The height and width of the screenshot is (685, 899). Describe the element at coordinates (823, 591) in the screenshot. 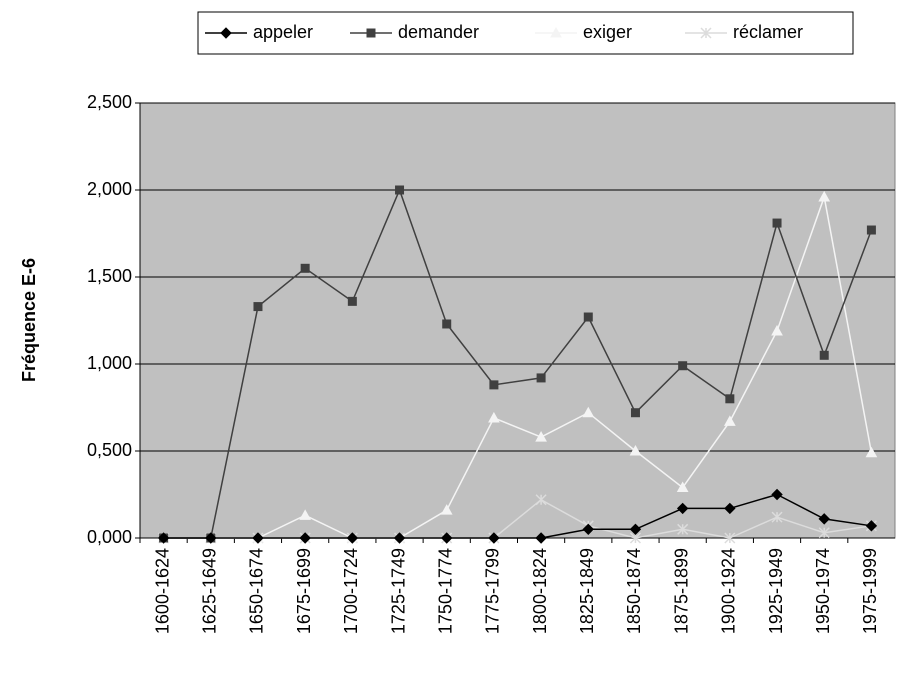

I see `x-tick-label: 1950-1974` at that location.